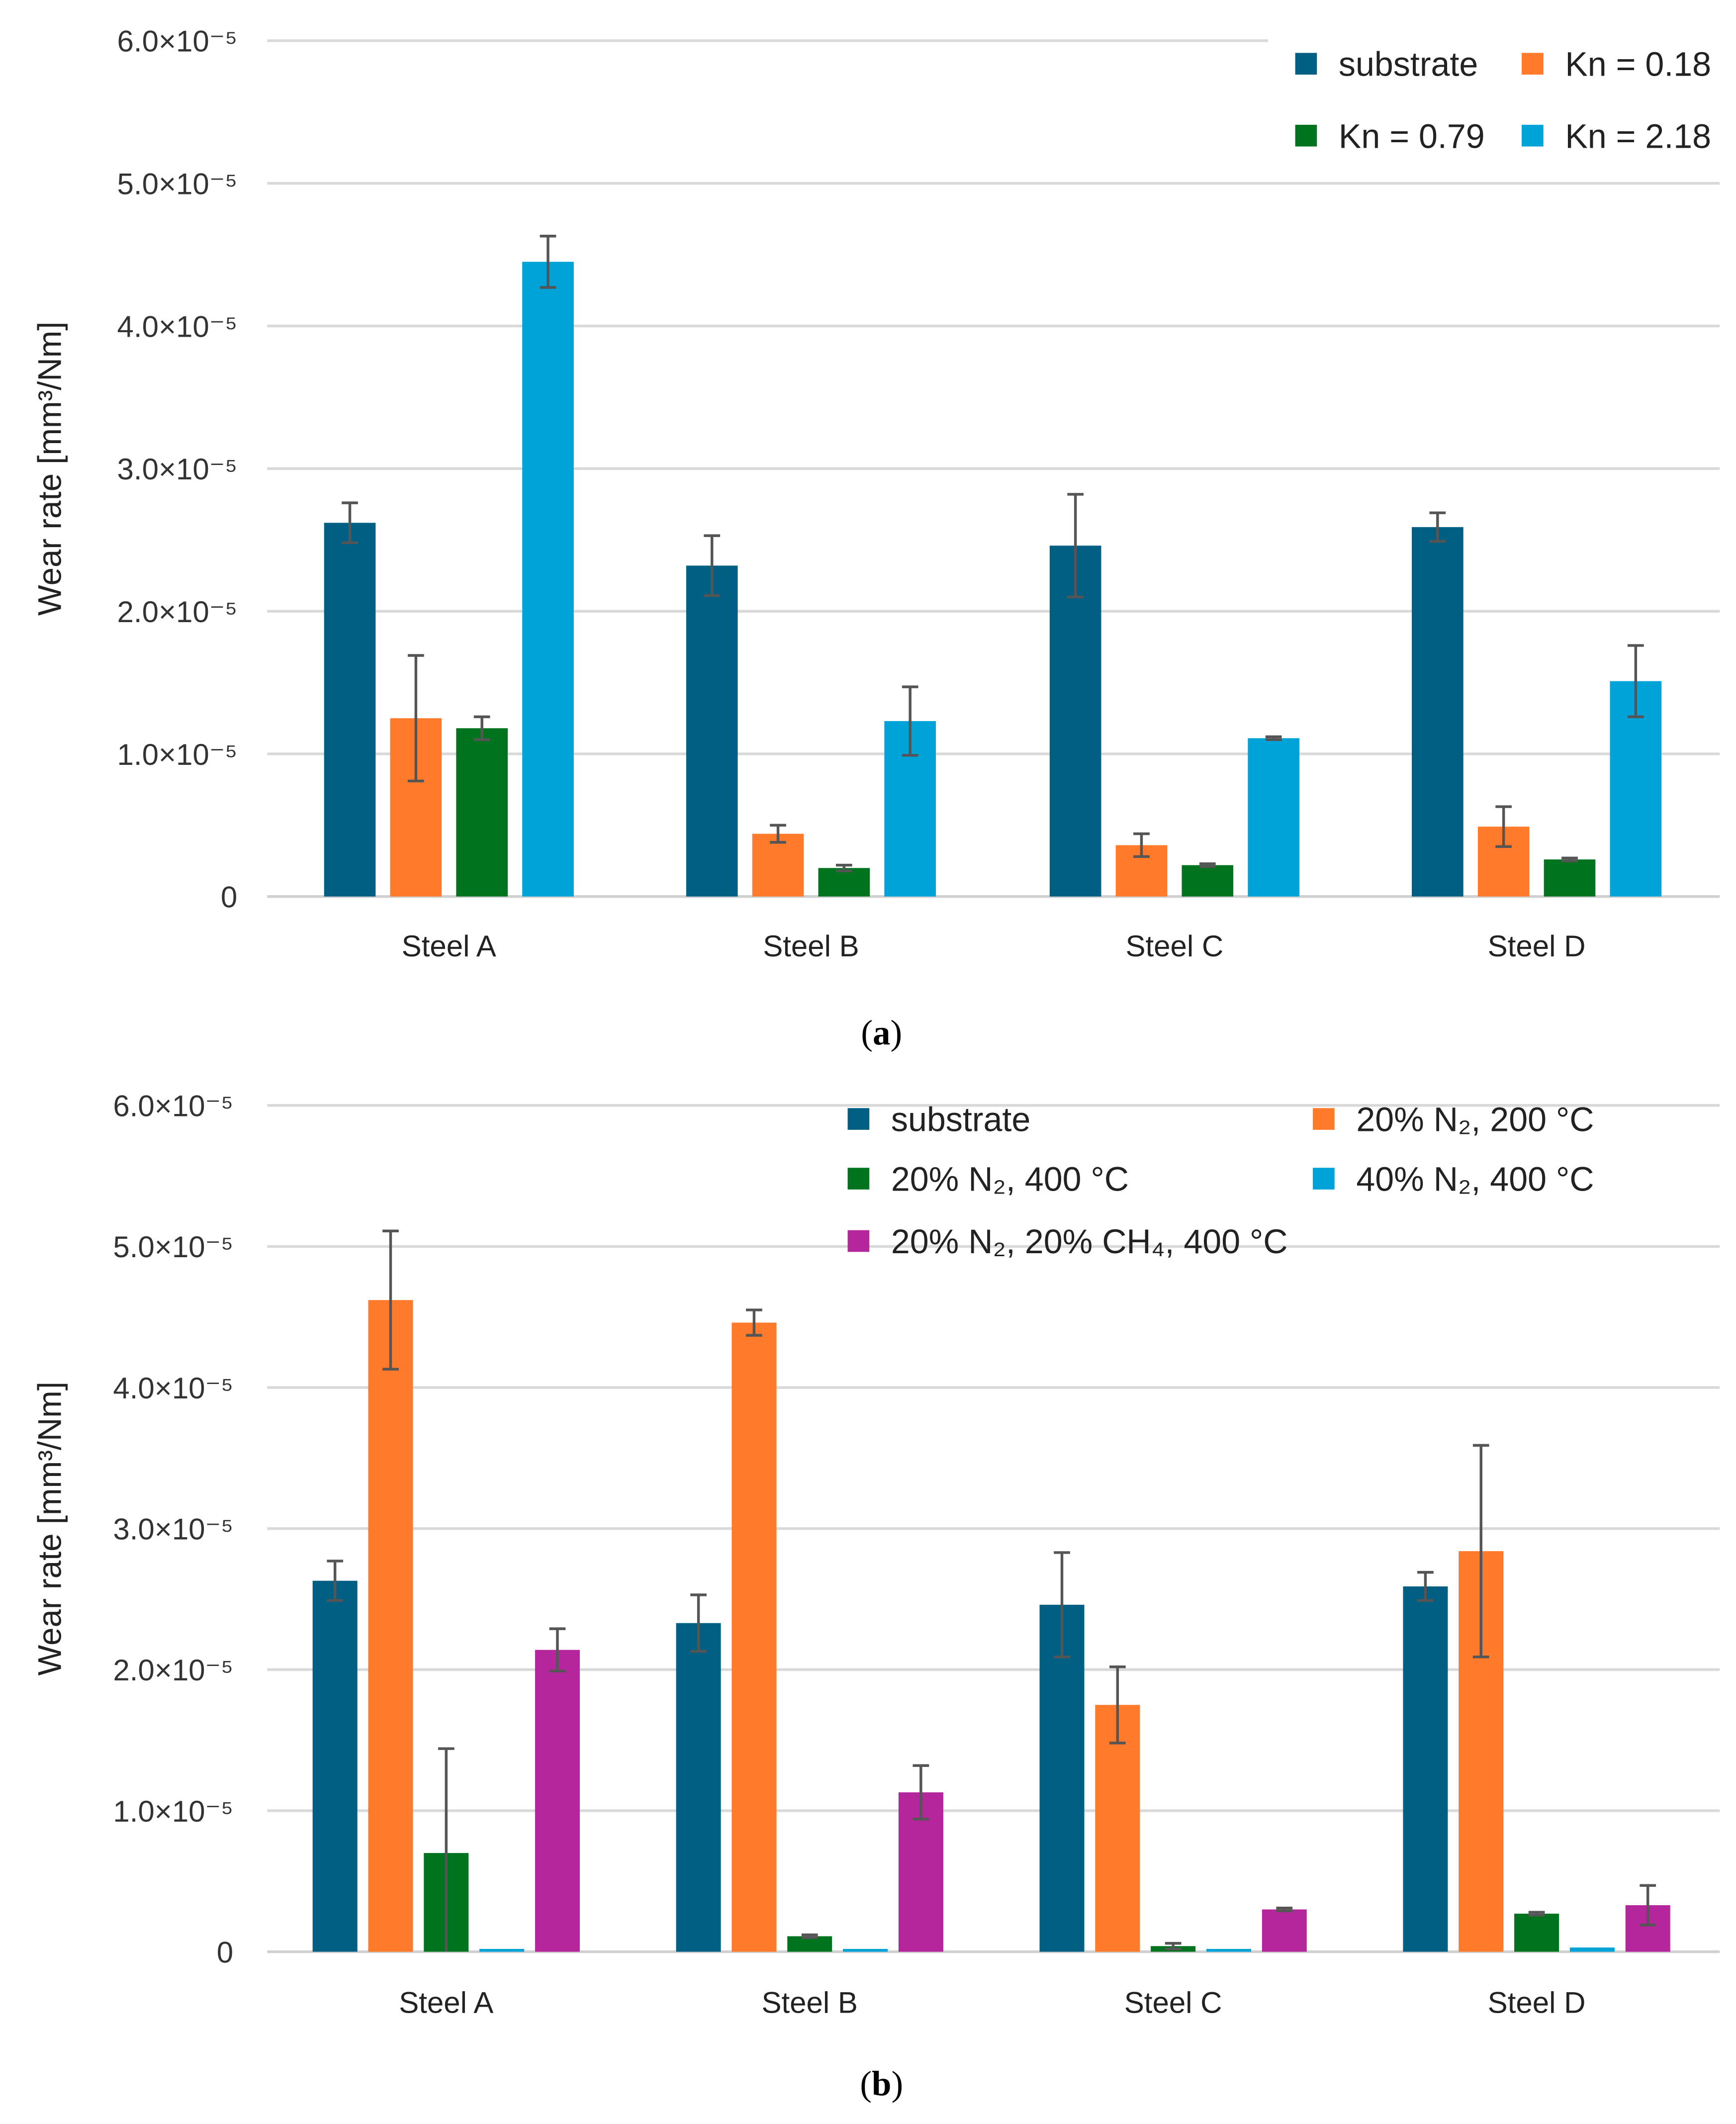 The height and width of the screenshot is (2124, 1736). I want to click on legend-label: 20% N₂, 200 °C, so click(1475, 1120).